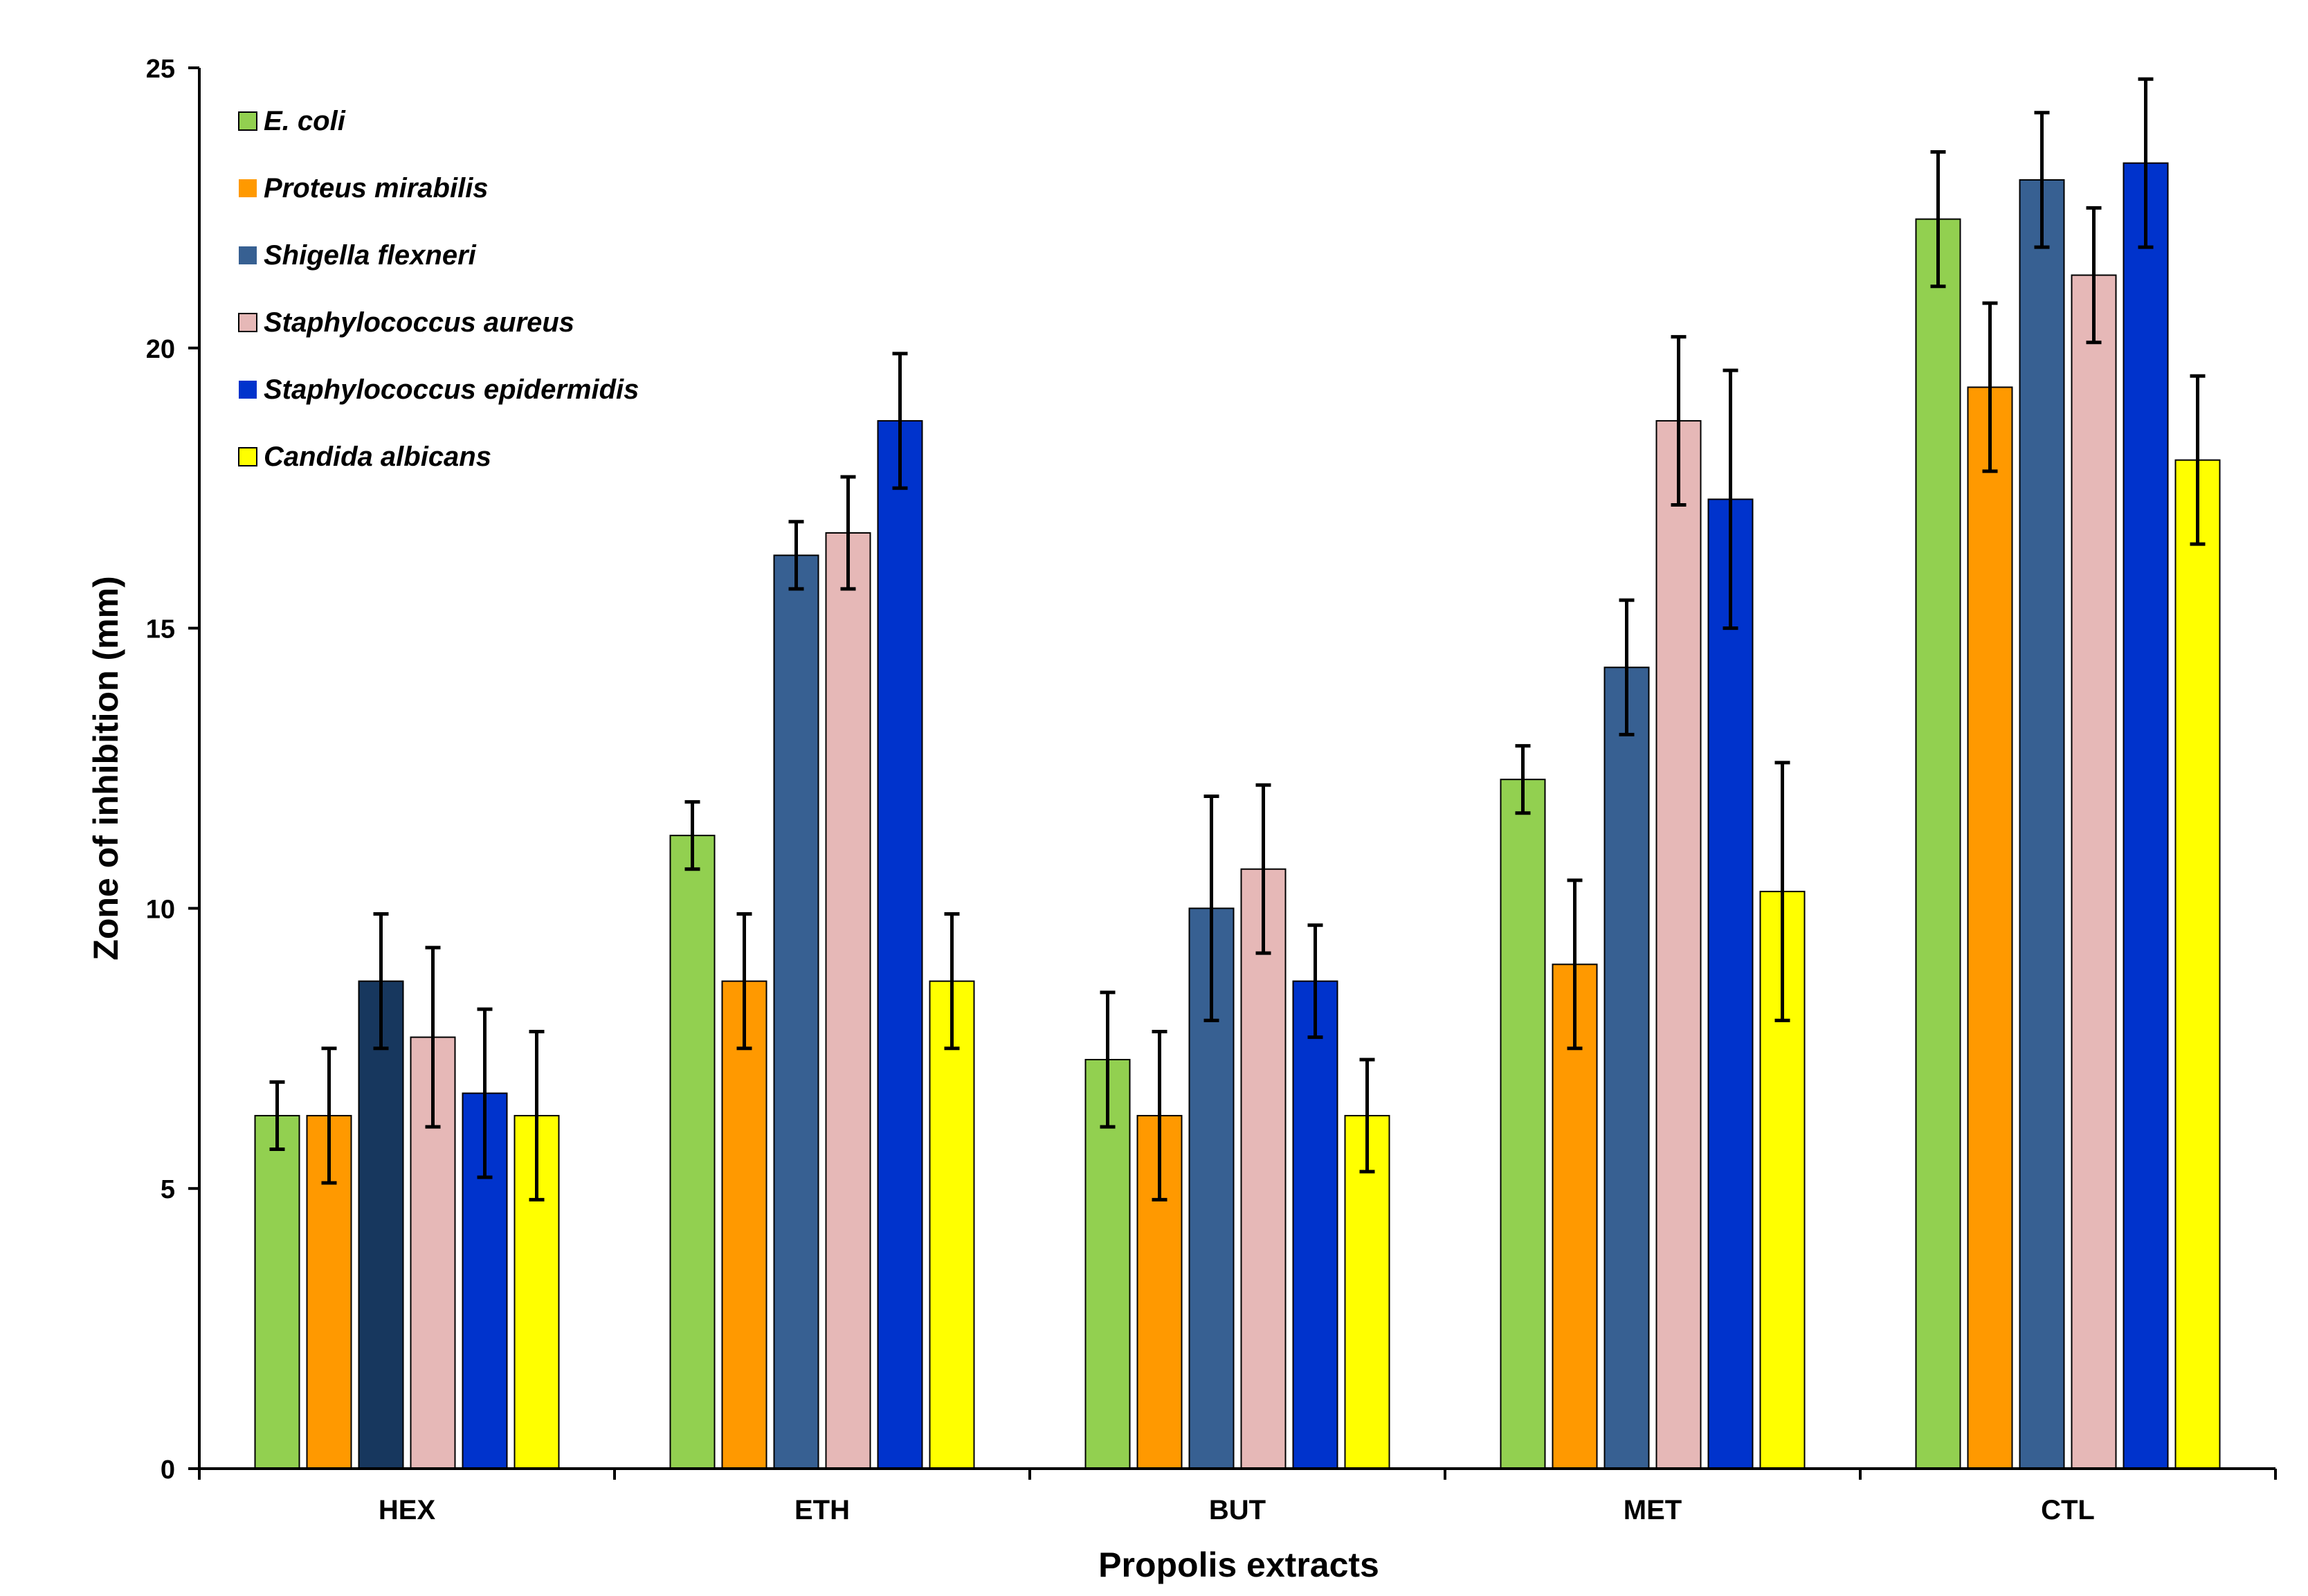 This screenshot has height=1596, width=2308. What do you see at coordinates (419, 322) in the screenshot?
I see `legend-label-3: Staphylococcus aureus` at bounding box center [419, 322].